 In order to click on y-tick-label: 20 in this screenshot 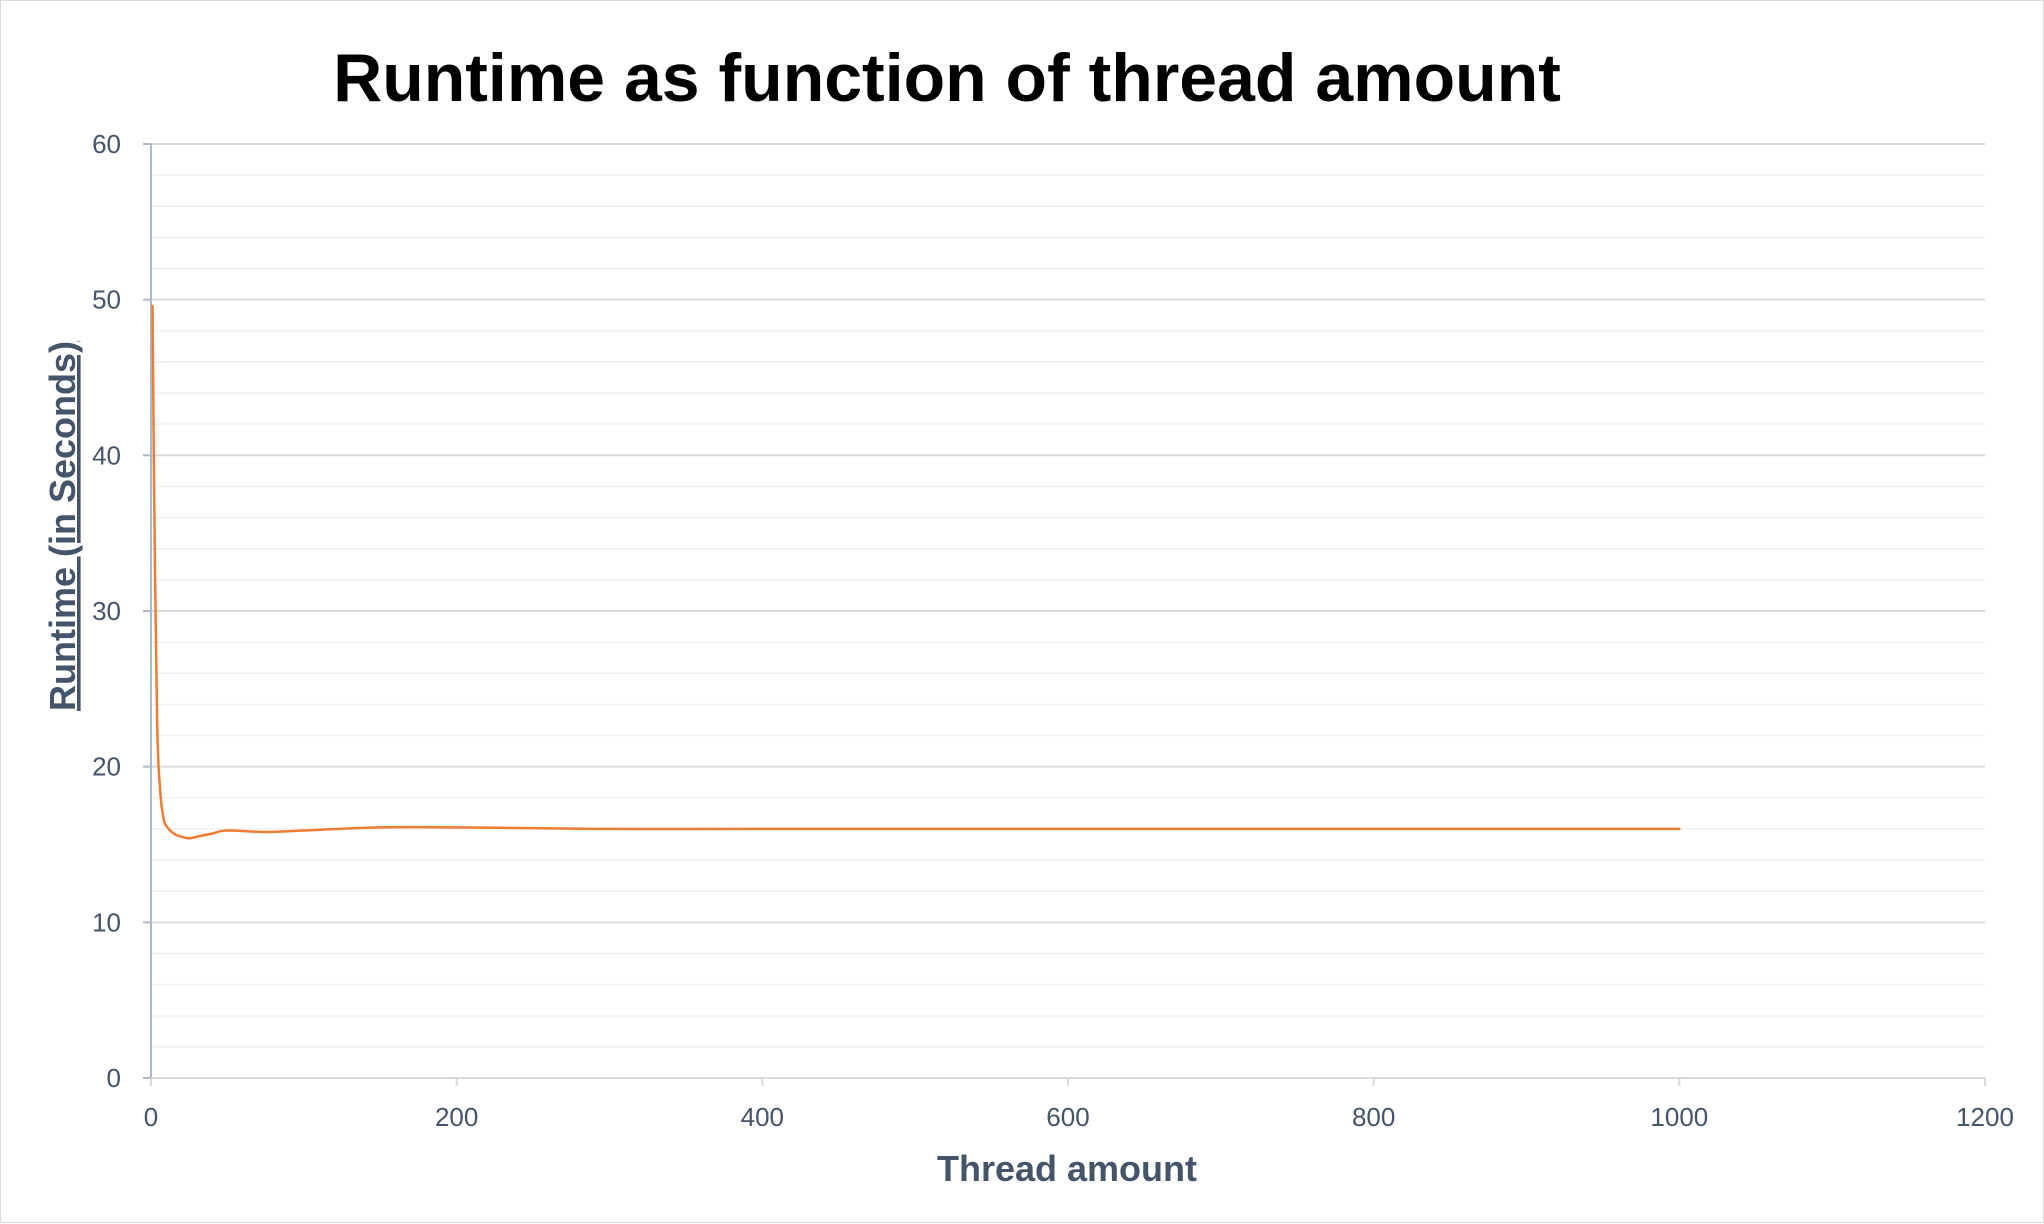, I will do `click(106, 767)`.